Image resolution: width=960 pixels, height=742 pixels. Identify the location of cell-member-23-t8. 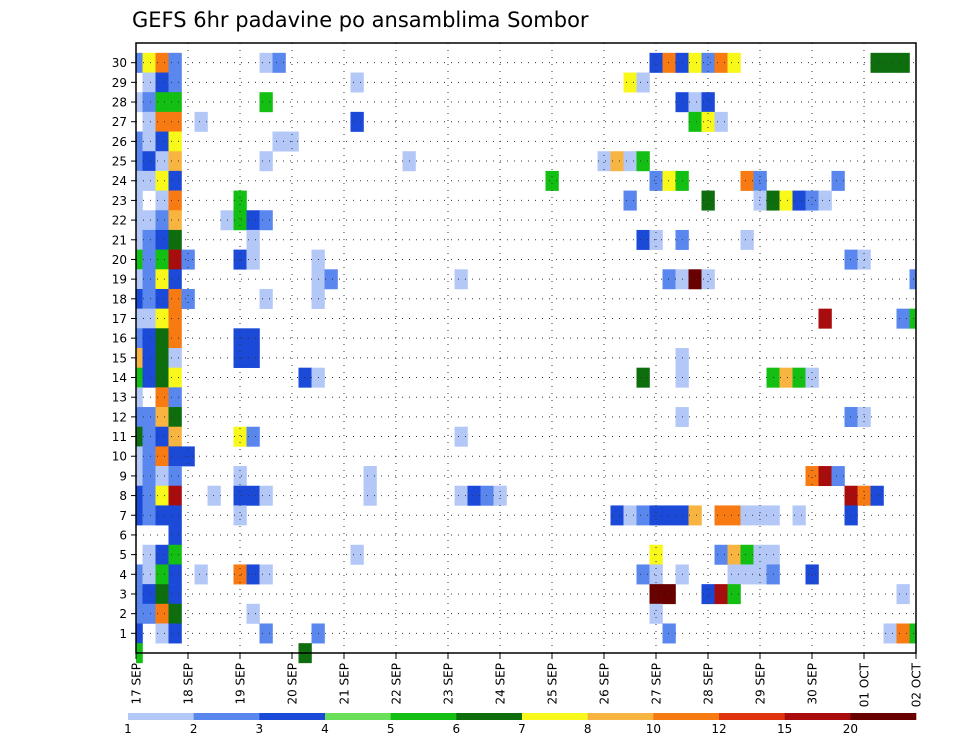
(240, 200).